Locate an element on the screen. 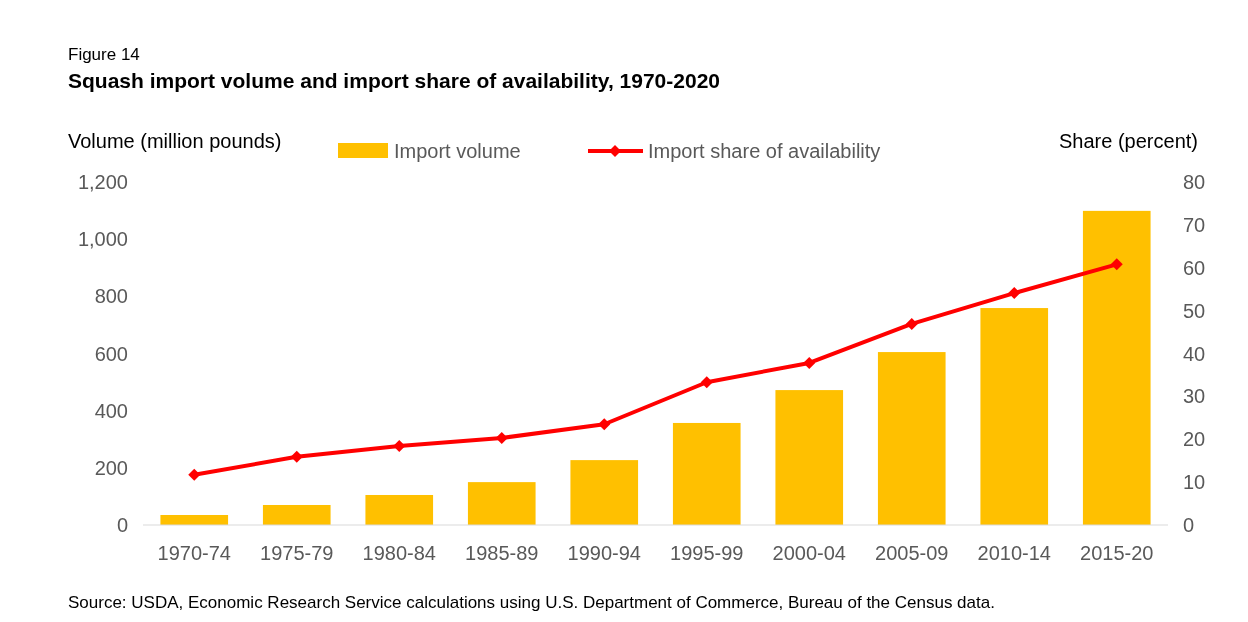 The height and width of the screenshot is (622, 1248). y-tick-label: 1,000 is located at coordinates (102, 239).